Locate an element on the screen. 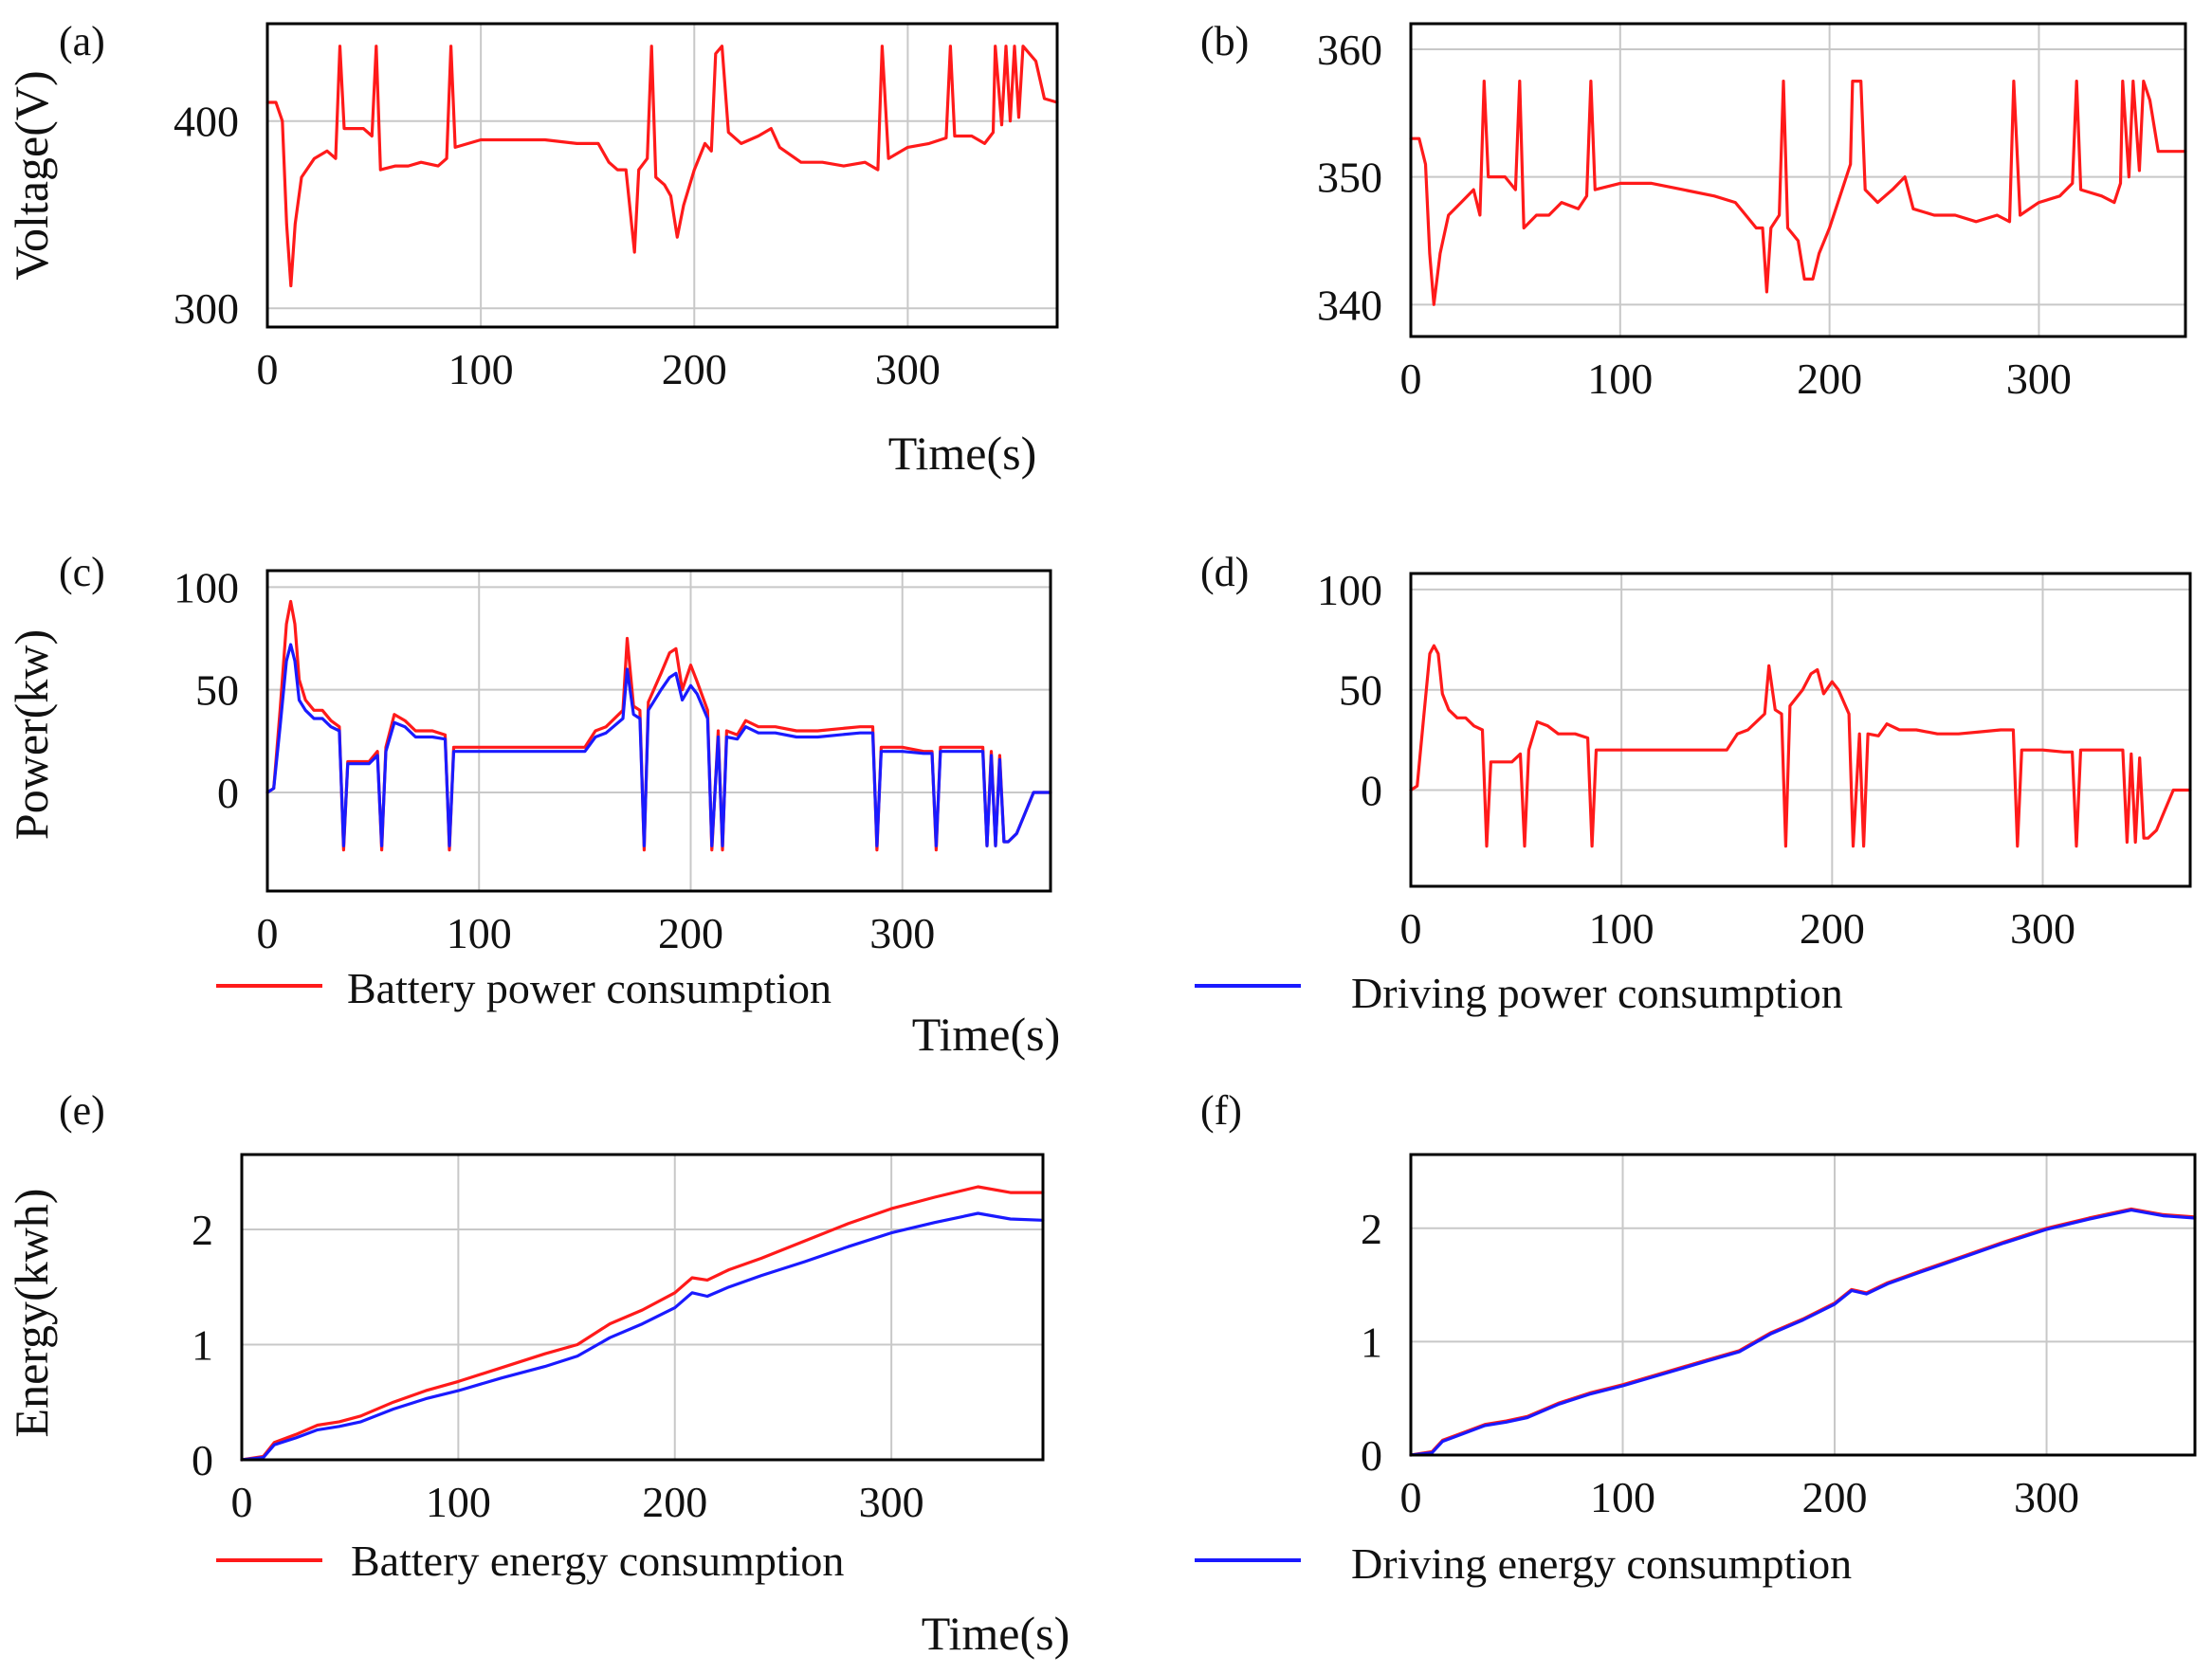 Image resolution: width=2212 pixels, height=1674 pixels. y-tick-label: 360 is located at coordinates (1349, 50).